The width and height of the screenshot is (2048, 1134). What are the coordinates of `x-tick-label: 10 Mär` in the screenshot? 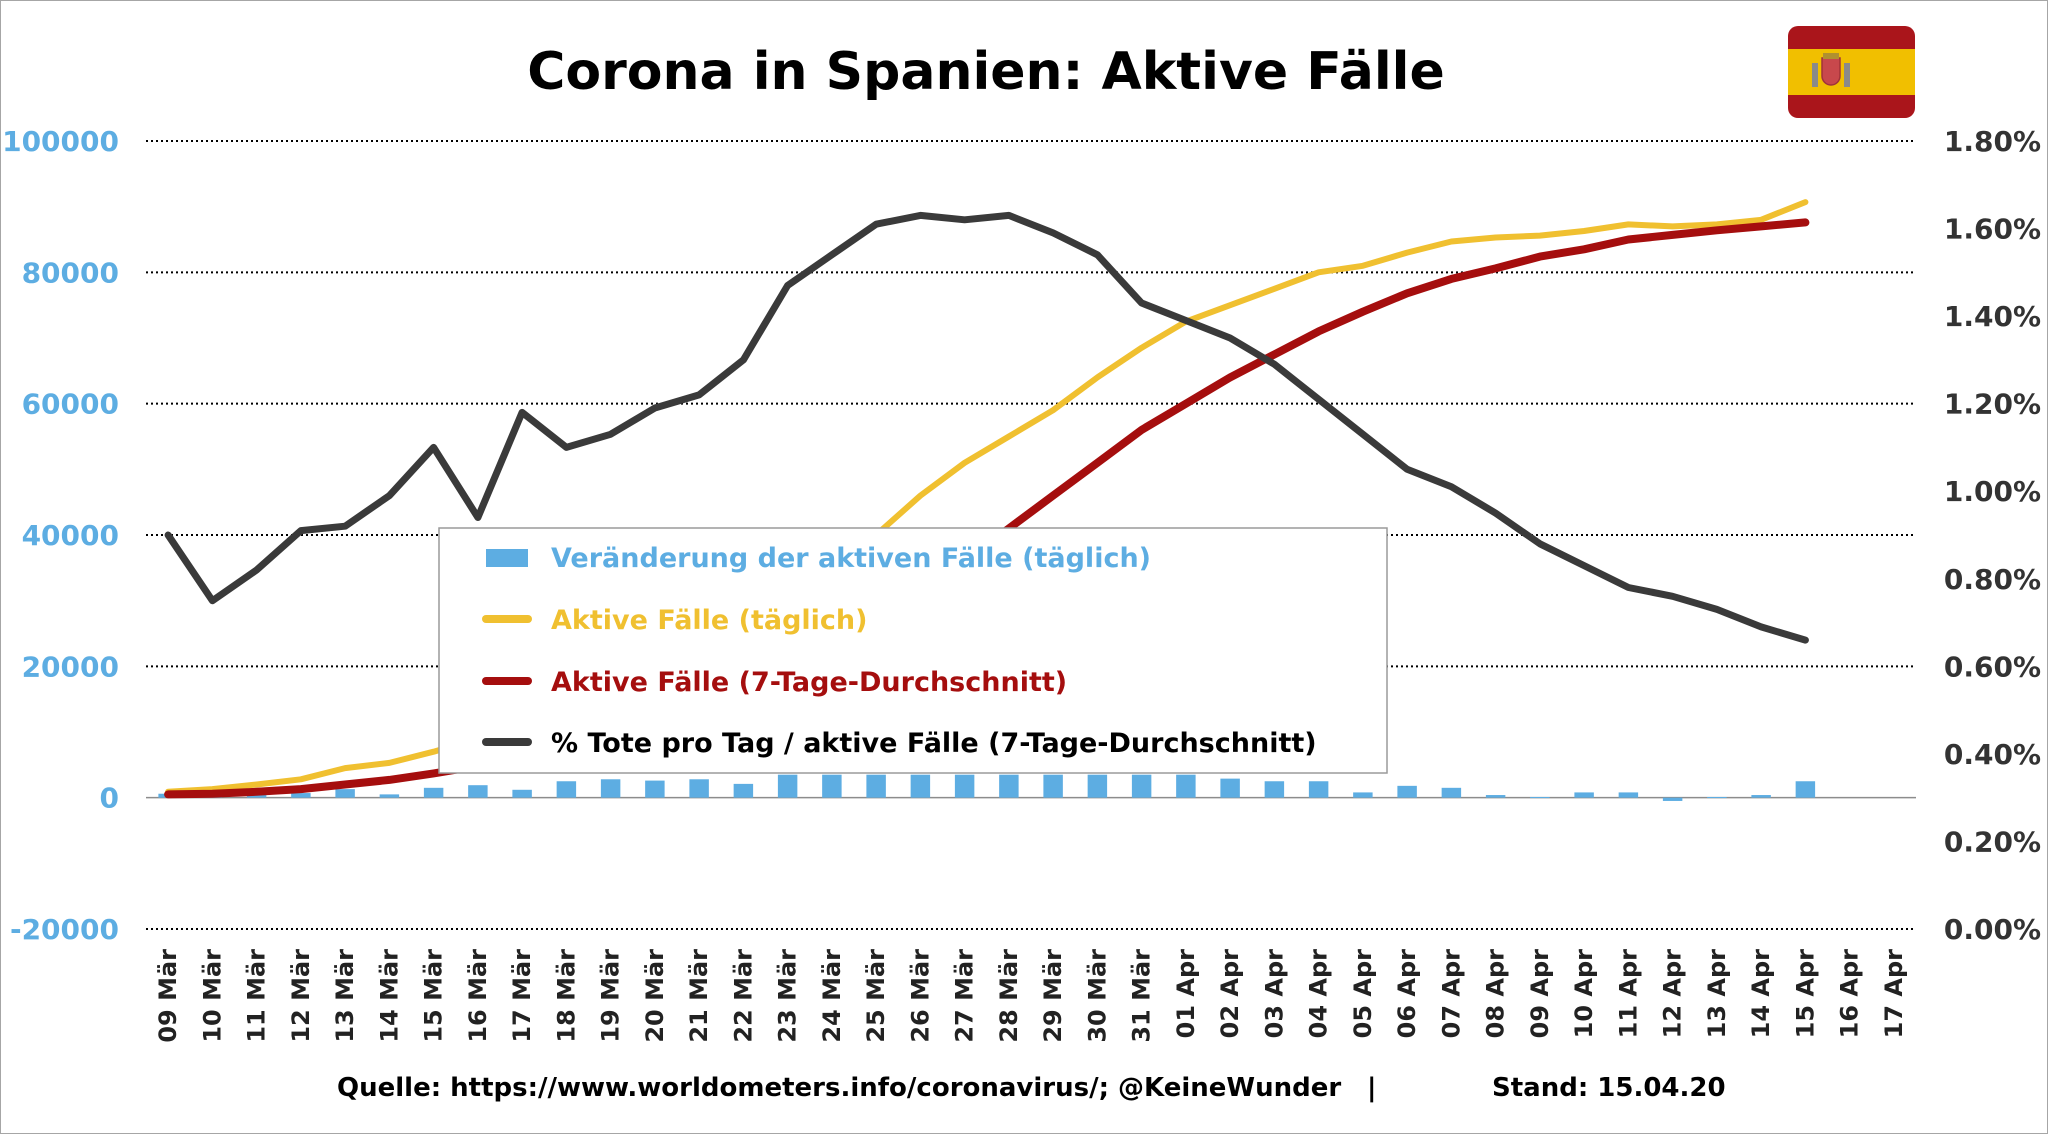 It's located at (212, 996).